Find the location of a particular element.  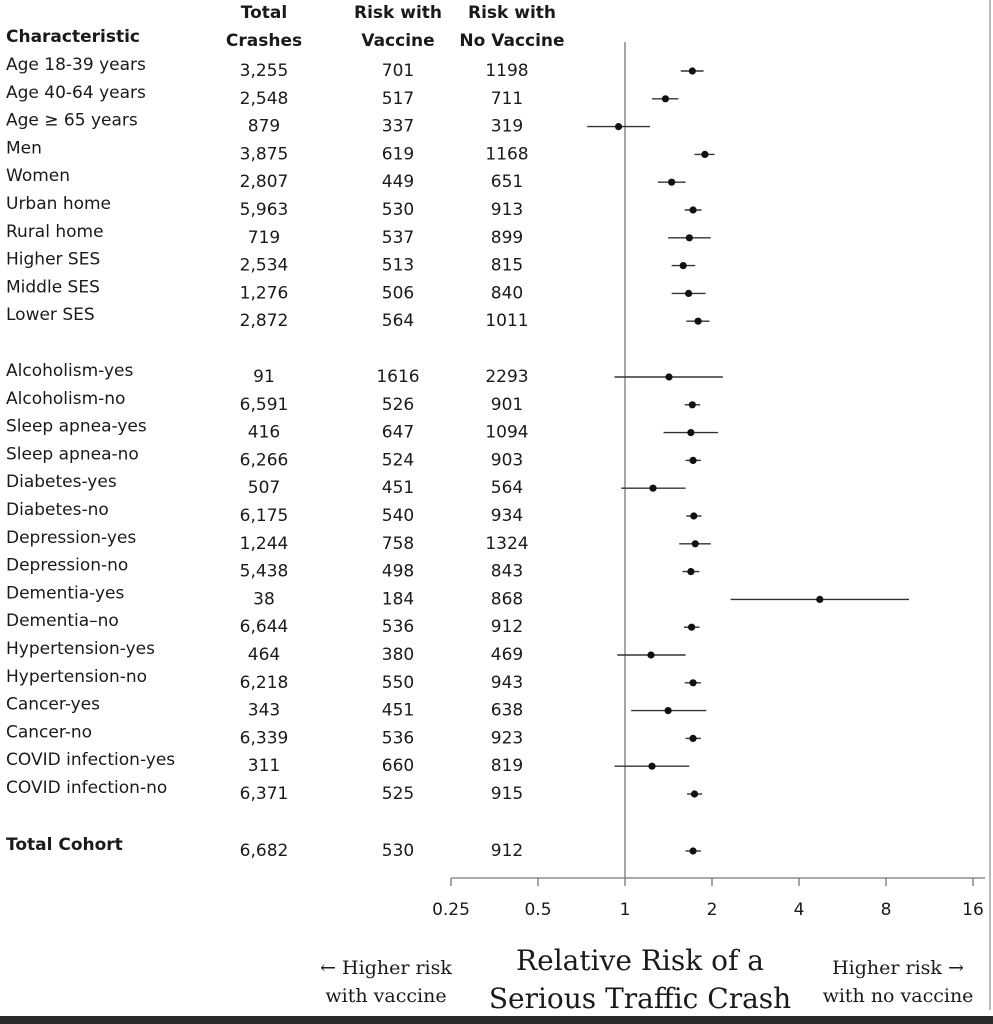

table-row: Hypertension-no 6,218 550 943 is located at coordinates (264, 680).